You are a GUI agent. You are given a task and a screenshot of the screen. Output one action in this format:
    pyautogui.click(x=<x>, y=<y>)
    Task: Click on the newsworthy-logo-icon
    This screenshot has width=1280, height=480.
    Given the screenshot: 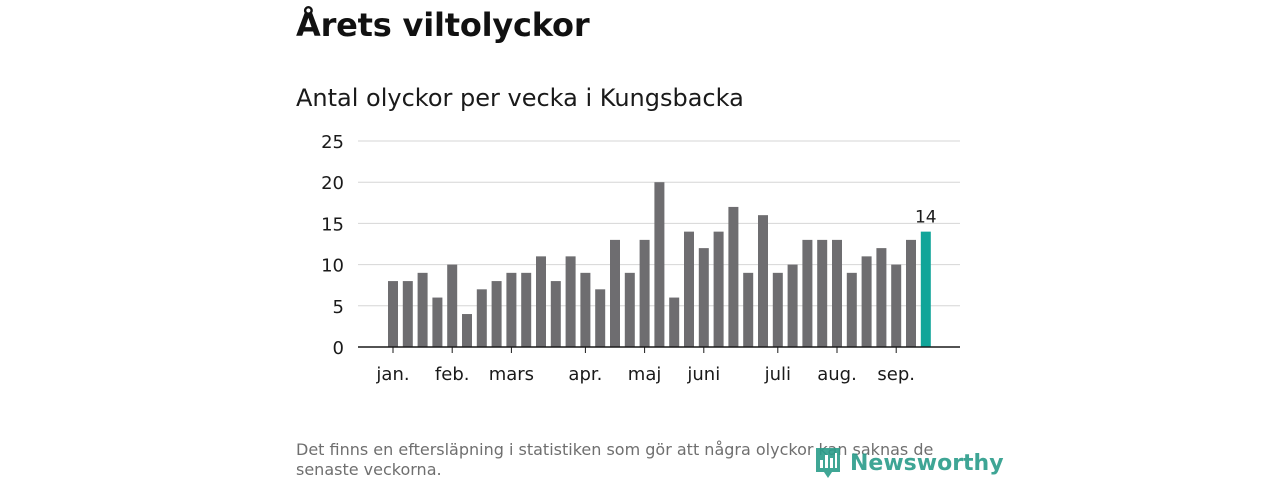 What is the action you would take?
    pyautogui.click(x=828, y=463)
    